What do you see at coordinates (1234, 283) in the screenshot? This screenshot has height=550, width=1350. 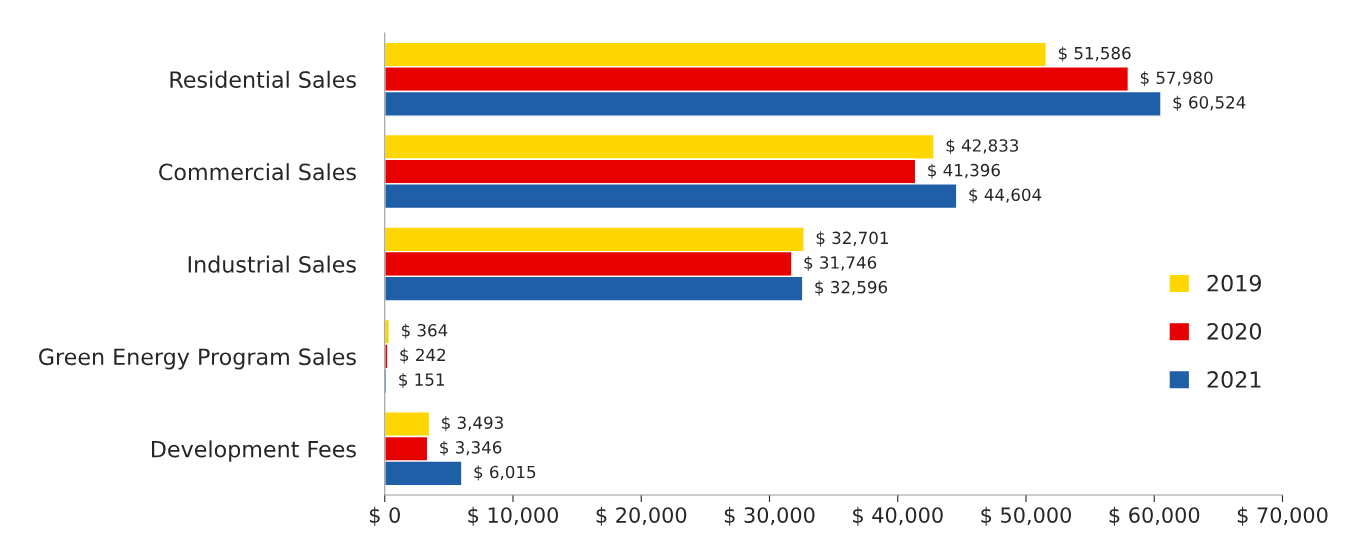 I see `legend-label: 2019` at bounding box center [1234, 283].